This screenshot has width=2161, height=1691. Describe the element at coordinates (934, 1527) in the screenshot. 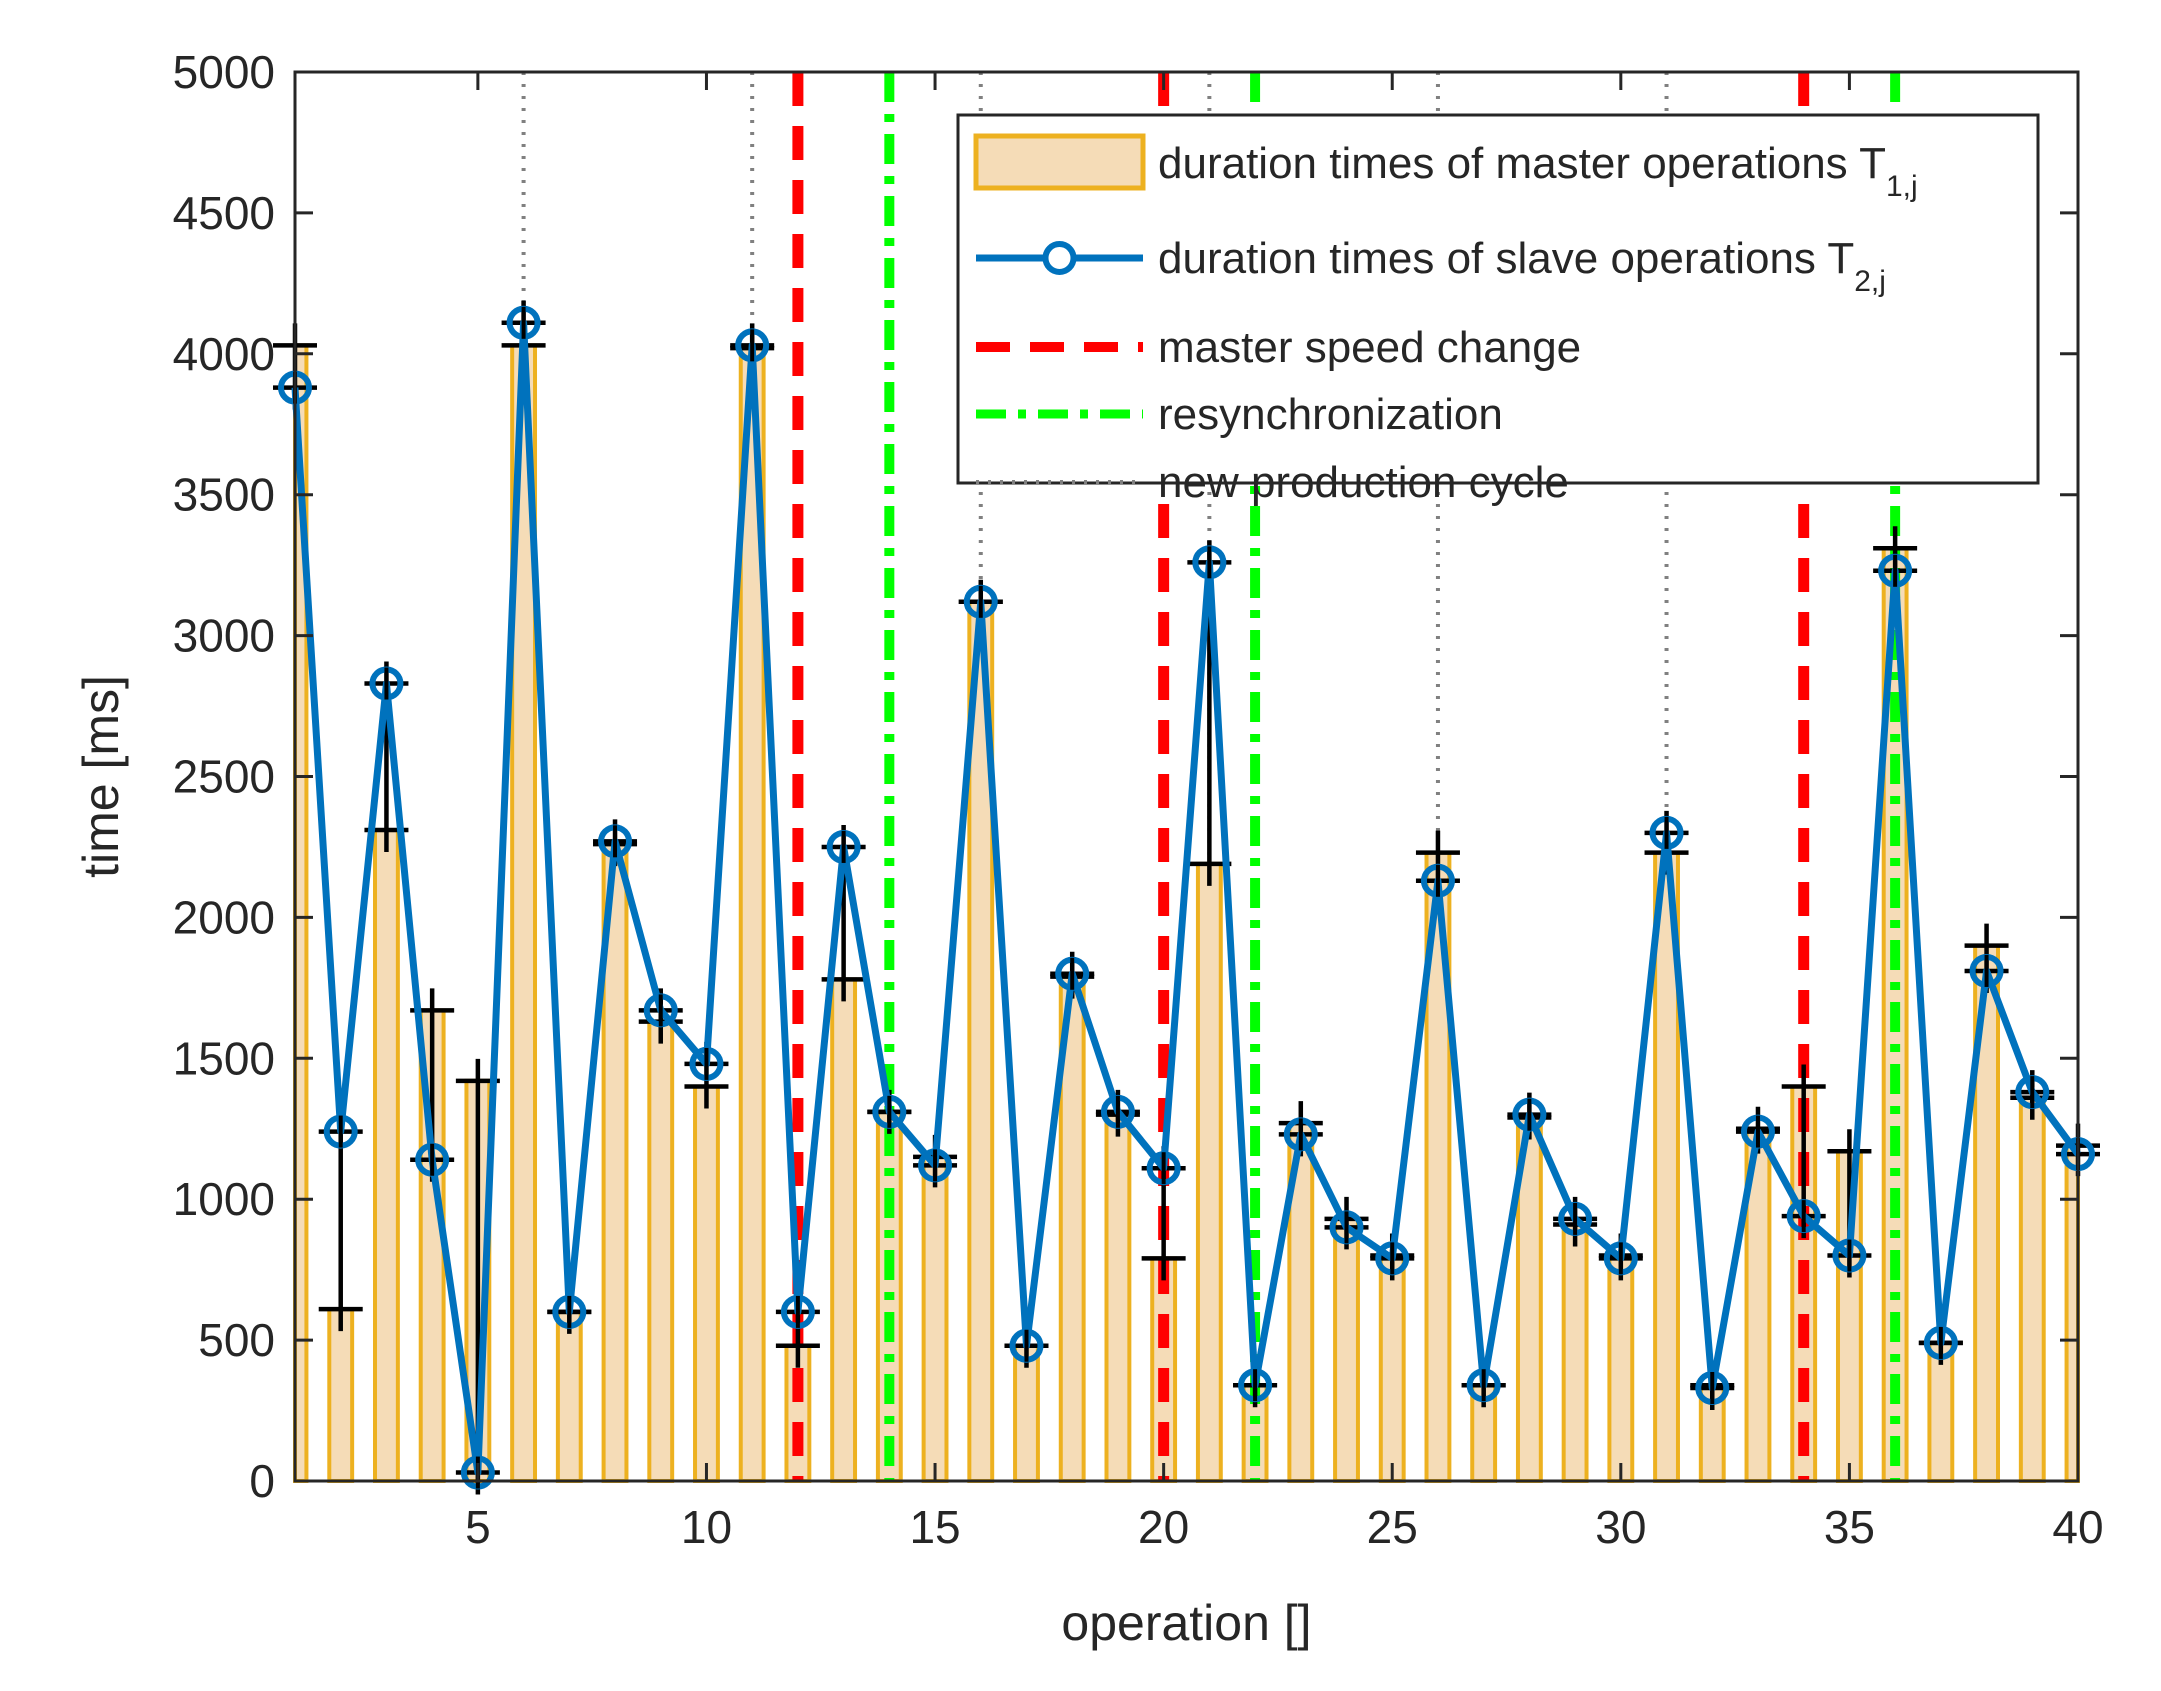

I see `x-tick-label: 15` at that location.